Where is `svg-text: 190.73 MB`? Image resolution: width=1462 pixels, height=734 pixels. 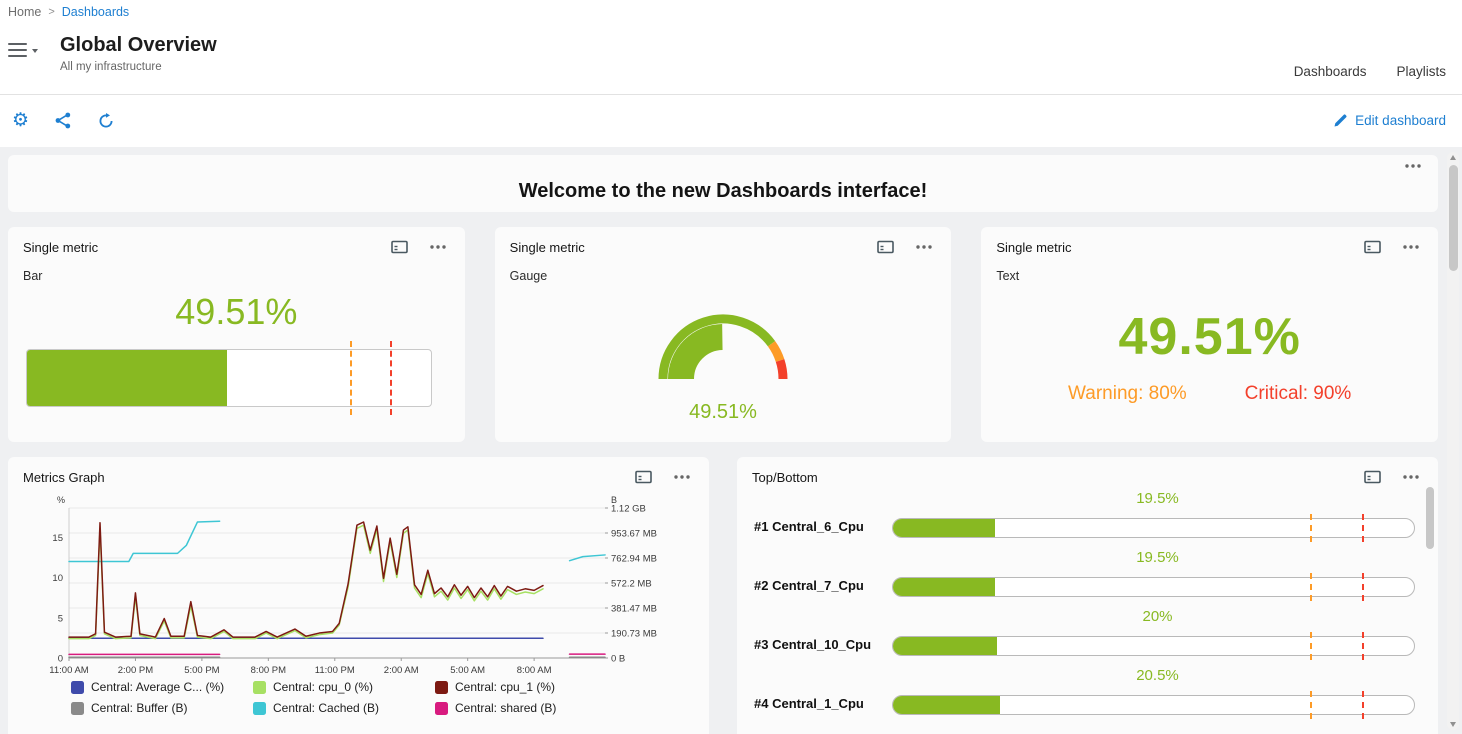
svg-text: 190.73 MB is located at coordinates (634, 634).